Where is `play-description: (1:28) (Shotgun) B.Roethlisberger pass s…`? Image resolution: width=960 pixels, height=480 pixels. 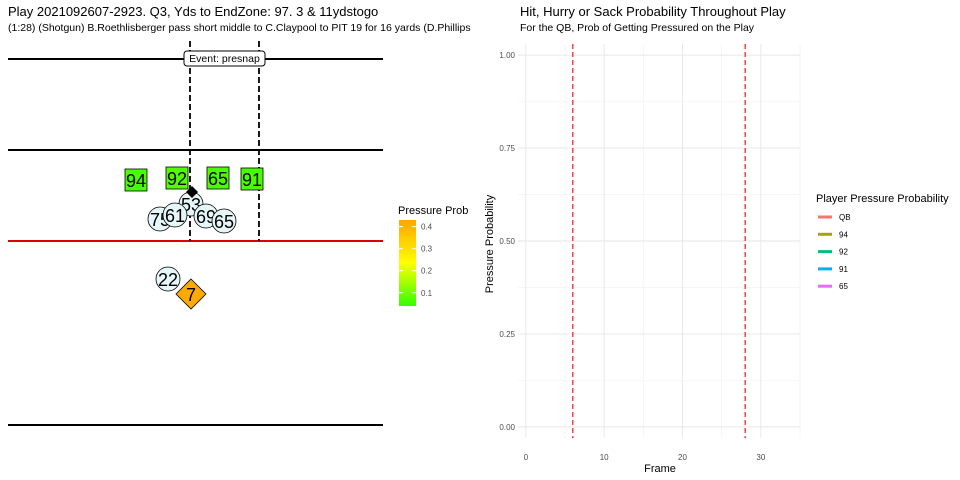
play-description: (1:28) (Shotgun) B.Roethlisberger pass s… is located at coordinates (239, 28).